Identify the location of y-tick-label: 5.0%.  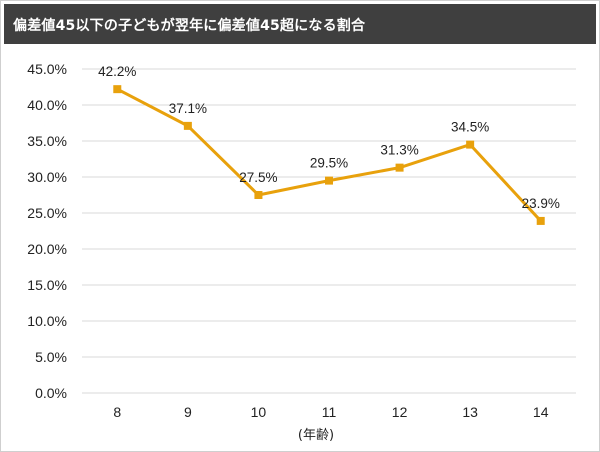
(51, 357).